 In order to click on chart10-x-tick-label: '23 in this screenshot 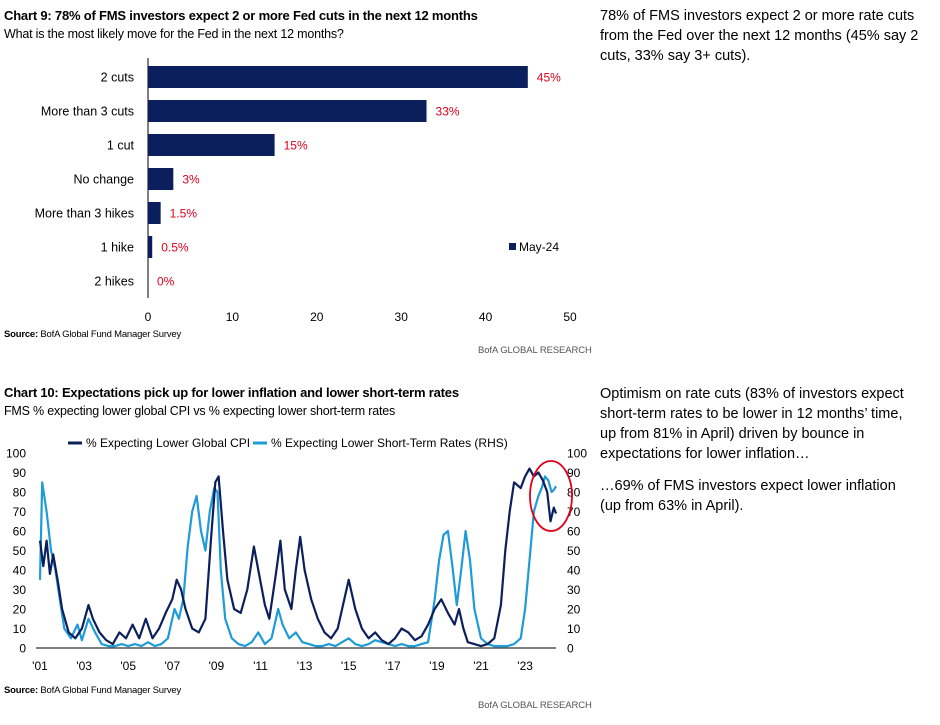, I will do `click(525, 666)`.